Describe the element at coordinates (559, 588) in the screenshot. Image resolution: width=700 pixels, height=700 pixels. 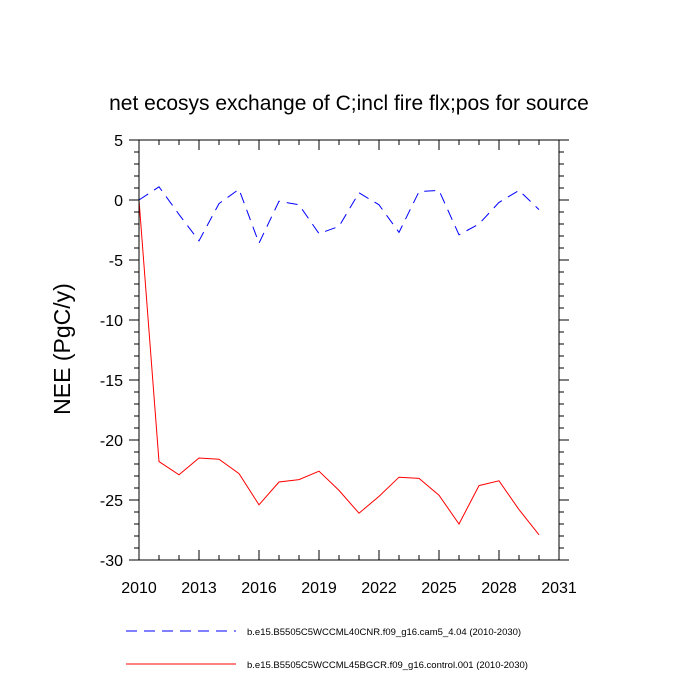
I see `x-tick-label: 2031` at that location.